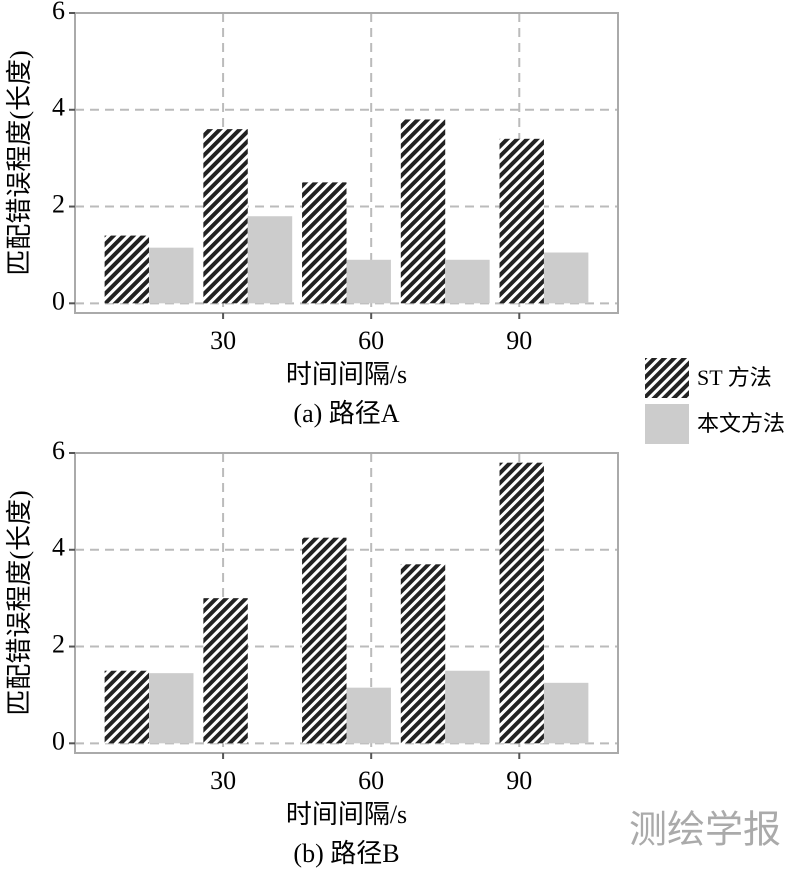 The image size is (800, 874). What do you see at coordinates (741, 423) in the screenshot?
I see `legend-label: 本文方法` at bounding box center [741, 423].